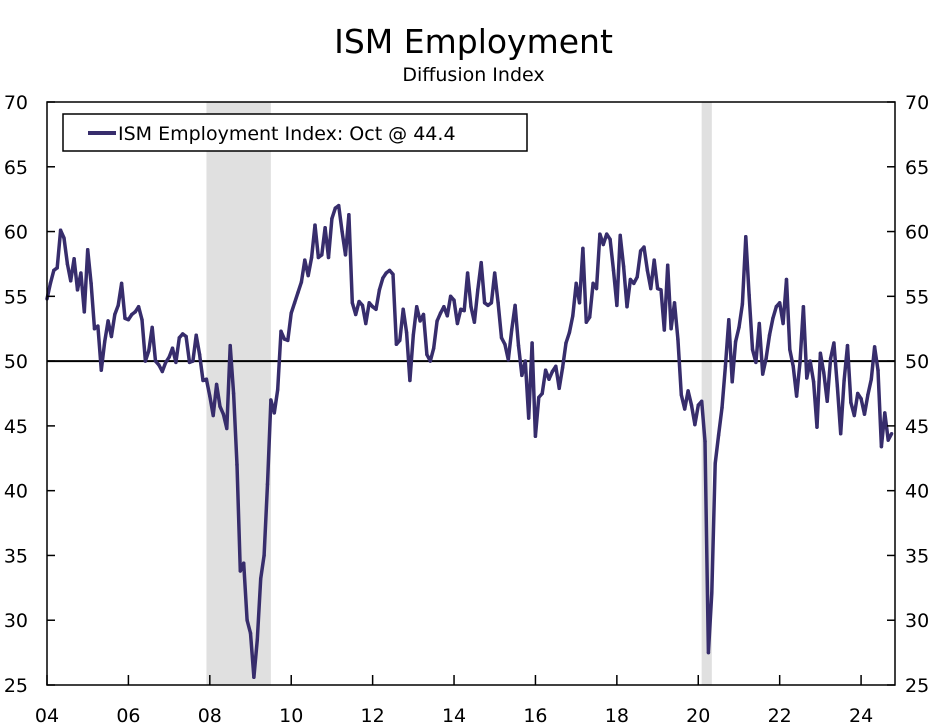 This screenshot has width=947, height=727. Describe the element at coordinates (16, 621) in the screenshot. I see `y-tick-label-left: 30` at that location.